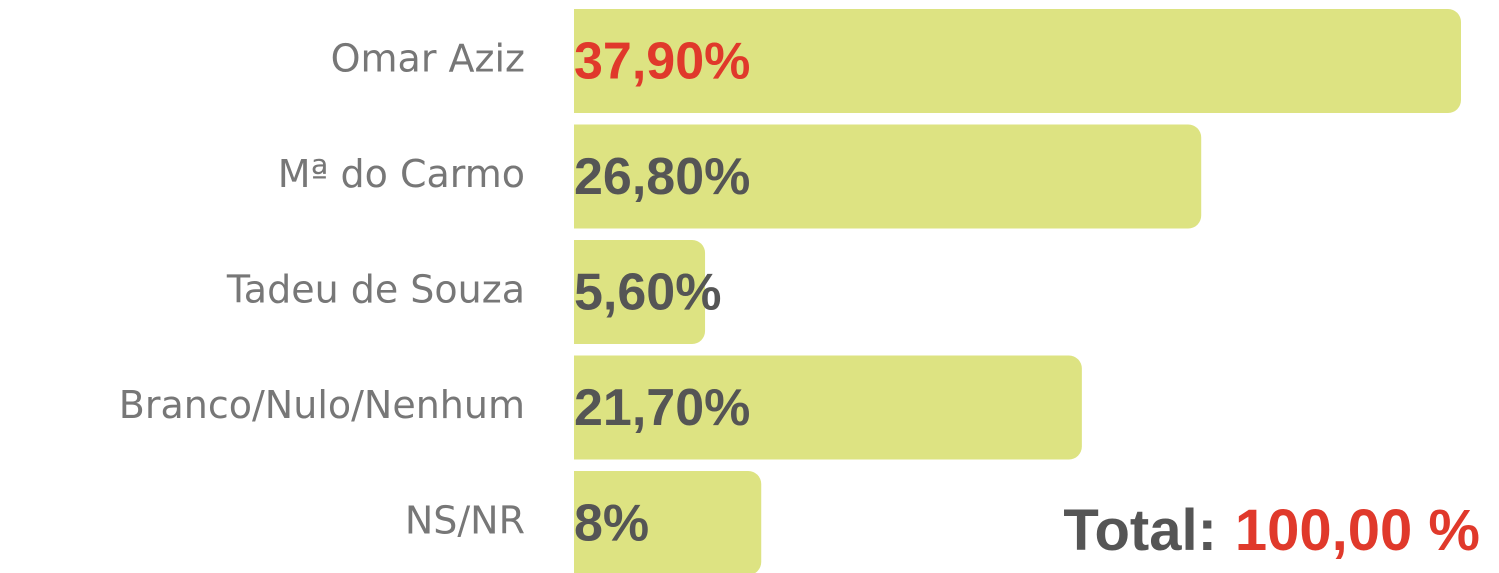 This screenshot has height=573, width=1499. Describe the element at coordinates (465, 521) in the screenshot. I see `category-label: NS/NR` at that location.